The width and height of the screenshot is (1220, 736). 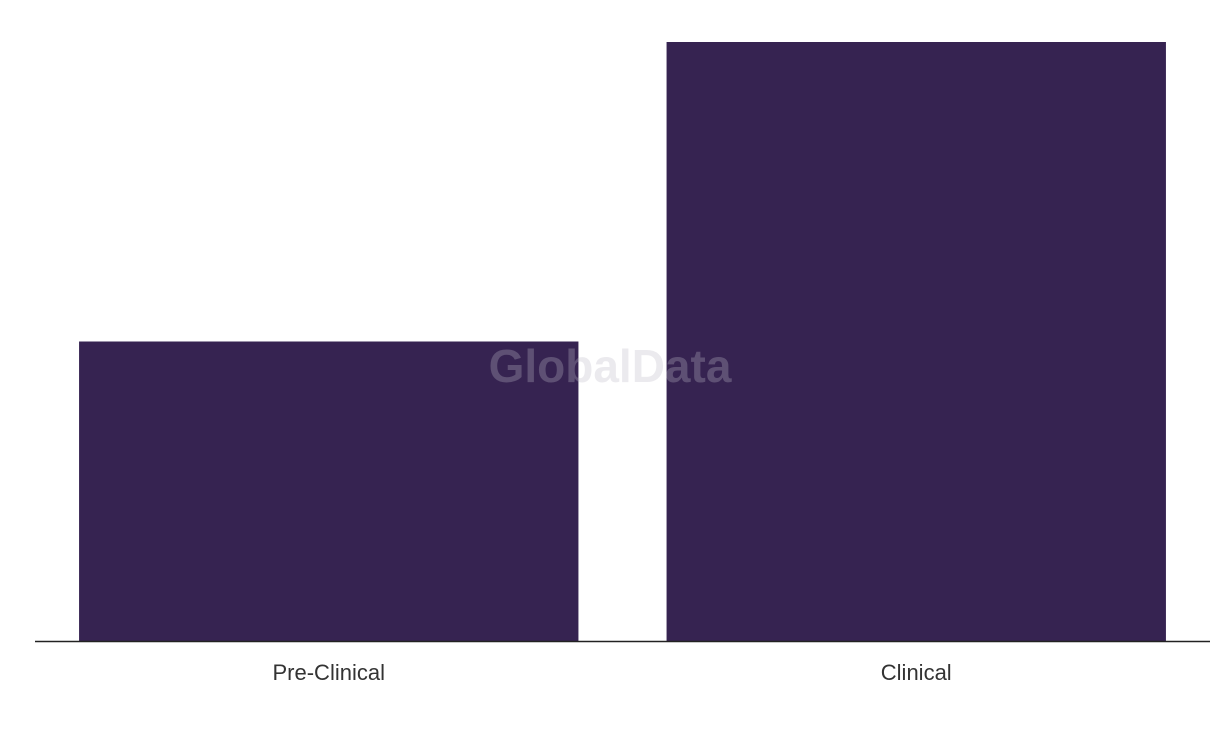 I want to click on x-tick-label: Pre-Clinical, so click(x=329, y=672).